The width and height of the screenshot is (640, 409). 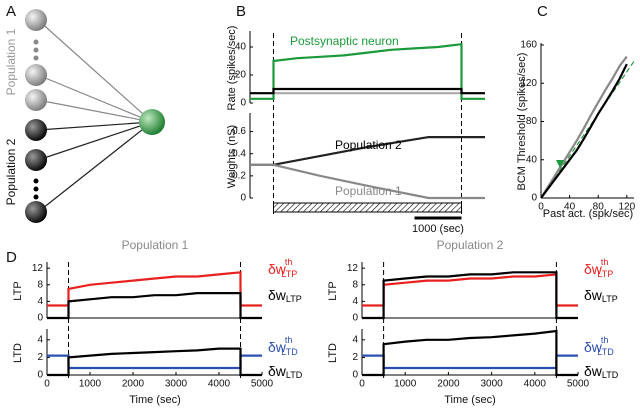 What do you see at coordinates (155, 245) in the screenshot?
I see `chart-title: Population 1` at bounding box center [155, 245].